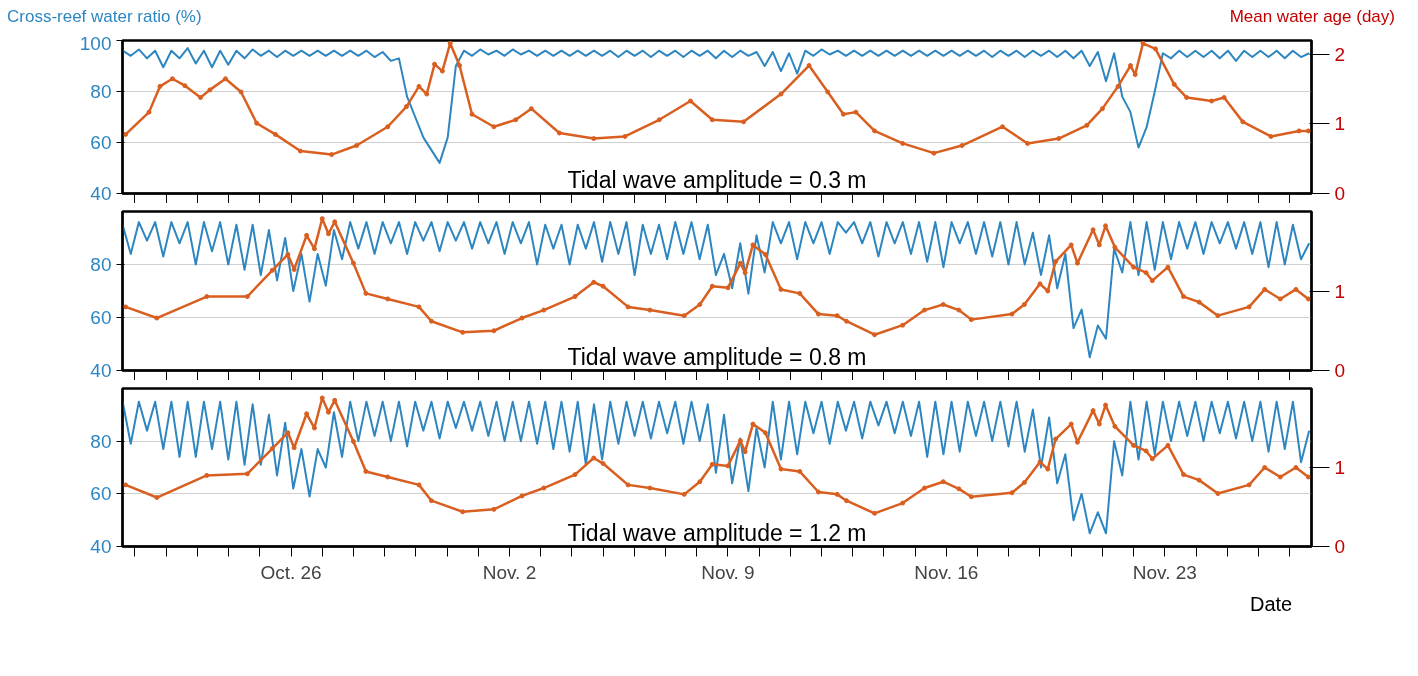 This screenshot has height=676, width=1418. I want to click on annotation: Tidal wave amplitude = 0.8 m, so click(717, 356).